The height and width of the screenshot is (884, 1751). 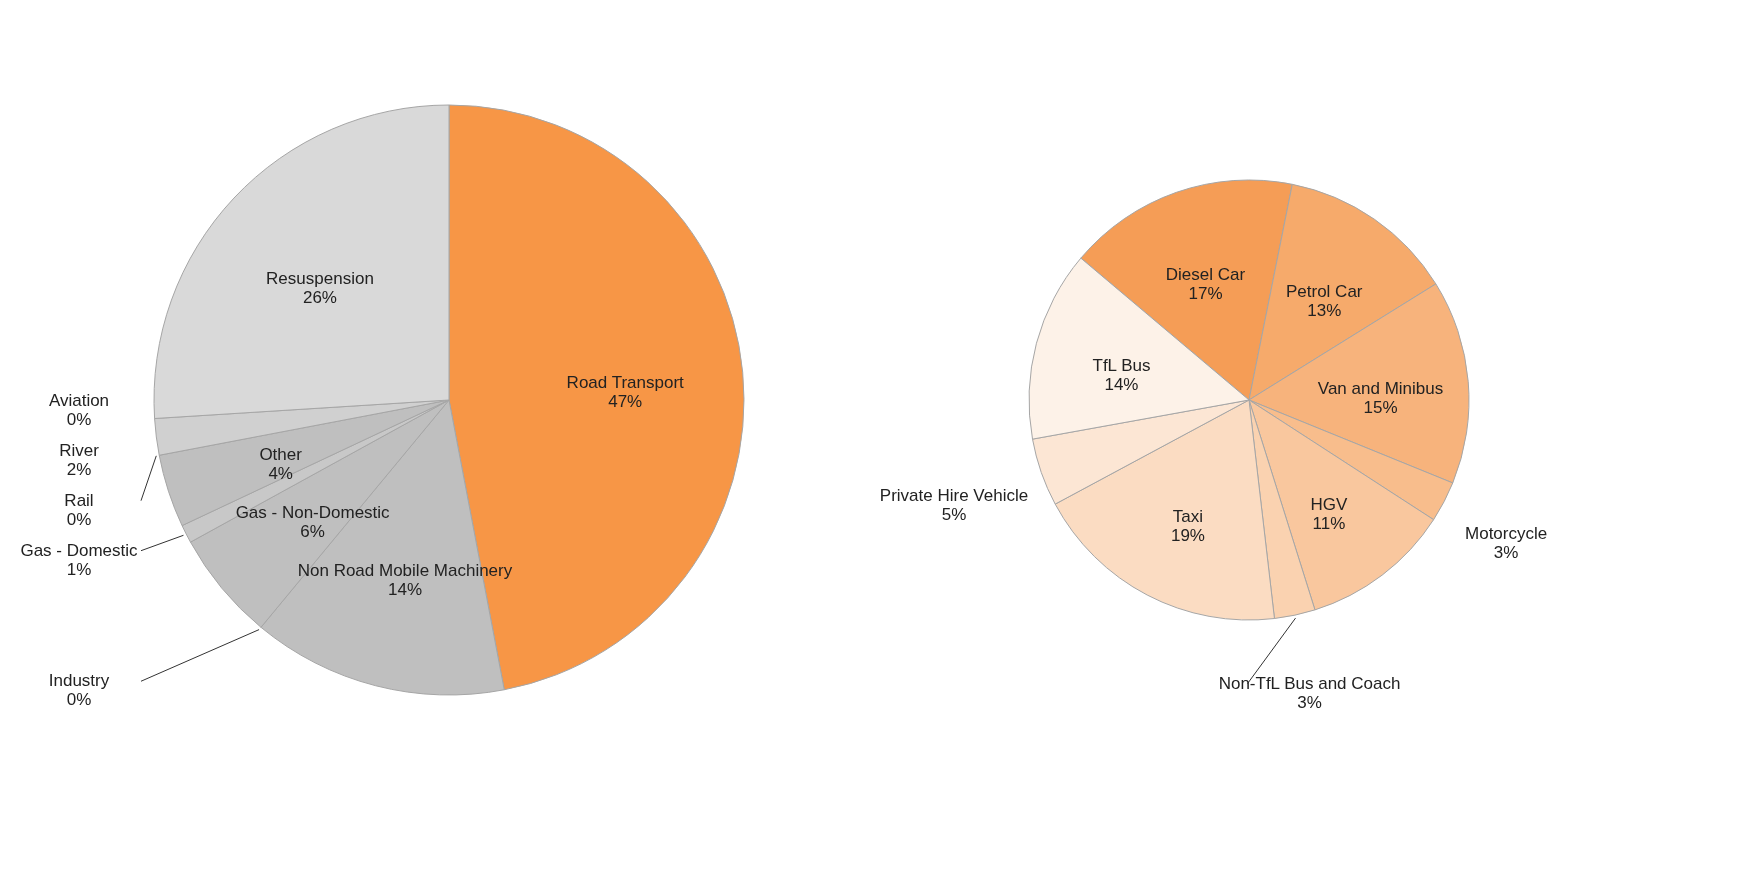 I want to click on data-label: 5%, so click(x=954, y=514).